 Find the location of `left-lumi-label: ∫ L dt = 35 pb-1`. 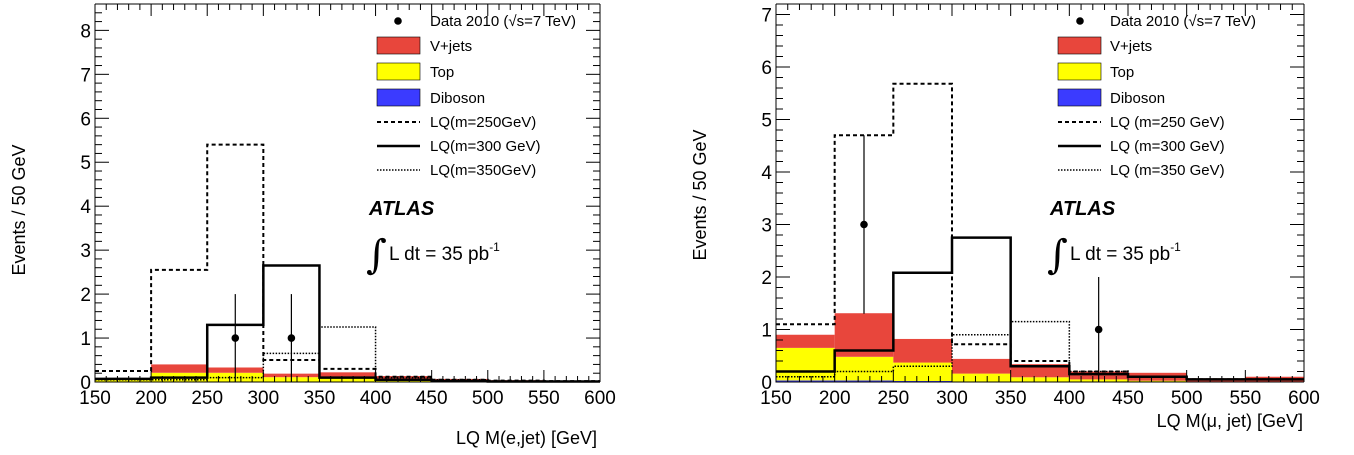

left-lumi-label: ∫ L dt = 35 pb-1 is located at coordinates (433, 255).